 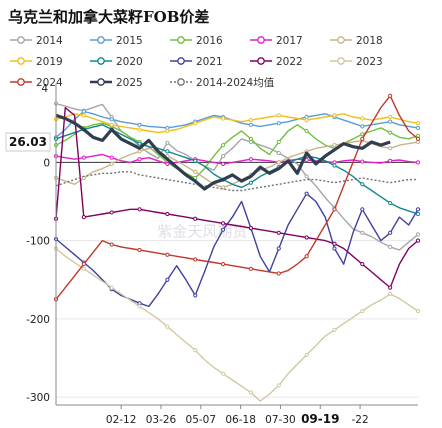 I want to click on legend-label: 2020, so click(x=129, y=62).